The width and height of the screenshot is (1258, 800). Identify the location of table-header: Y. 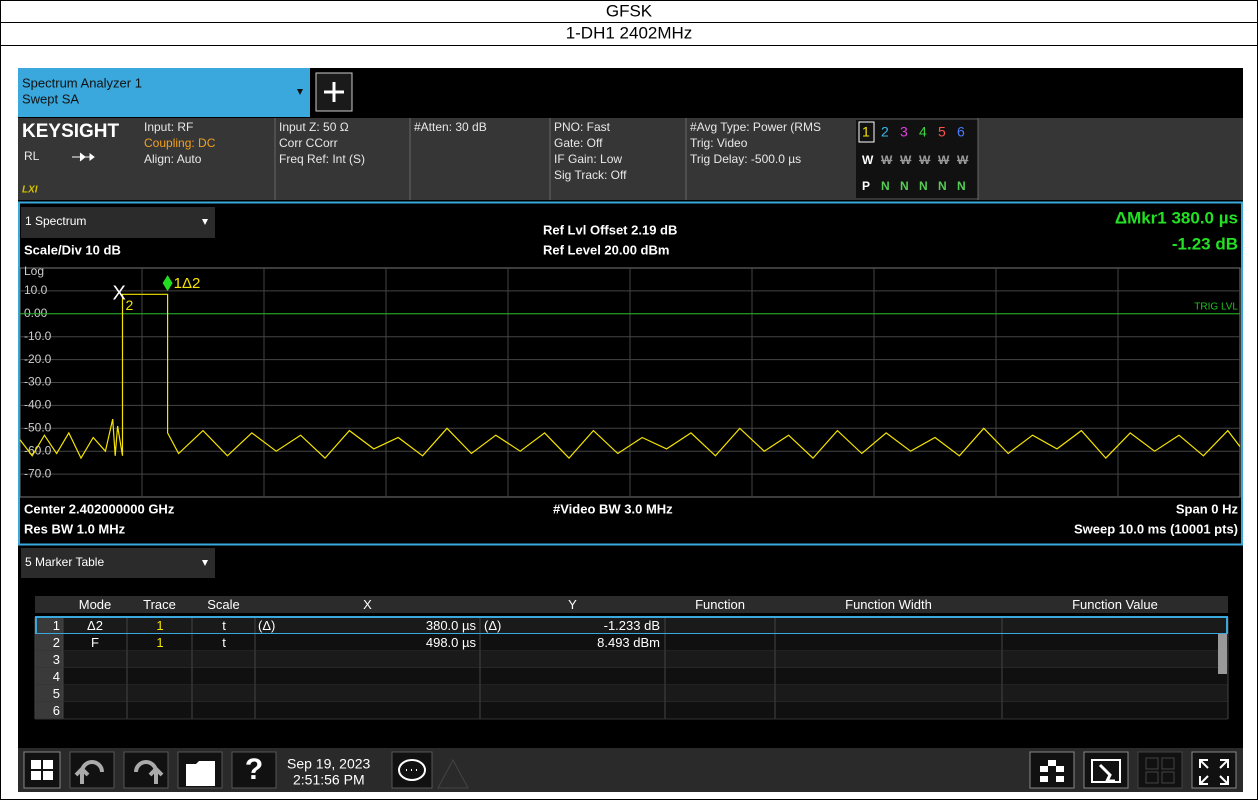
(572, 604).